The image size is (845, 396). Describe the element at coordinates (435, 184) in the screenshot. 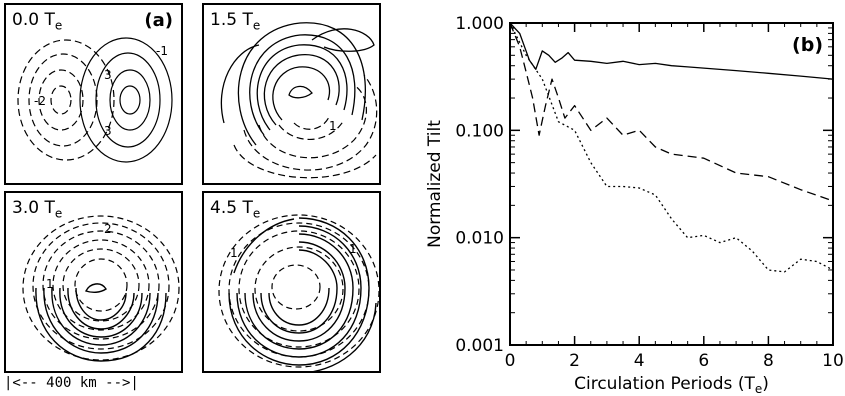

I see `y-axis-label: Normalized Tilt` at that location.